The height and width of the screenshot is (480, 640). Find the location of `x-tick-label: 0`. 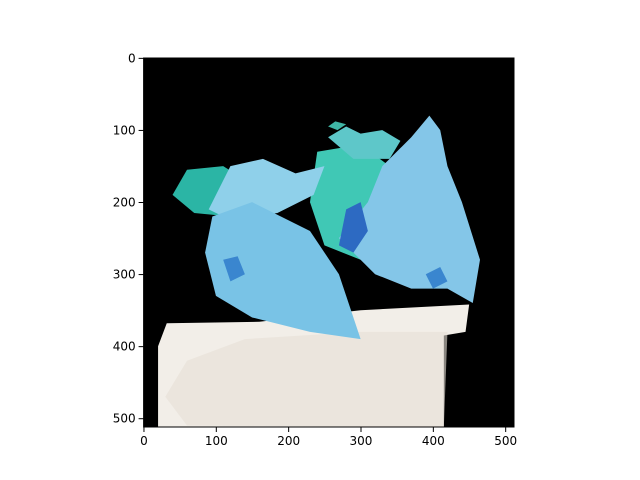

x-tick-label: 0 is located at coordinates (144, 441).